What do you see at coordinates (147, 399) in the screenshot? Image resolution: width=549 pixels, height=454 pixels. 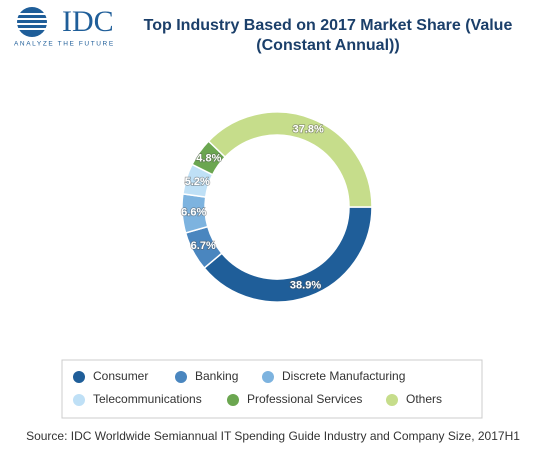 I see `legend-label: Telecommunications` at bounding box center [147, 399].